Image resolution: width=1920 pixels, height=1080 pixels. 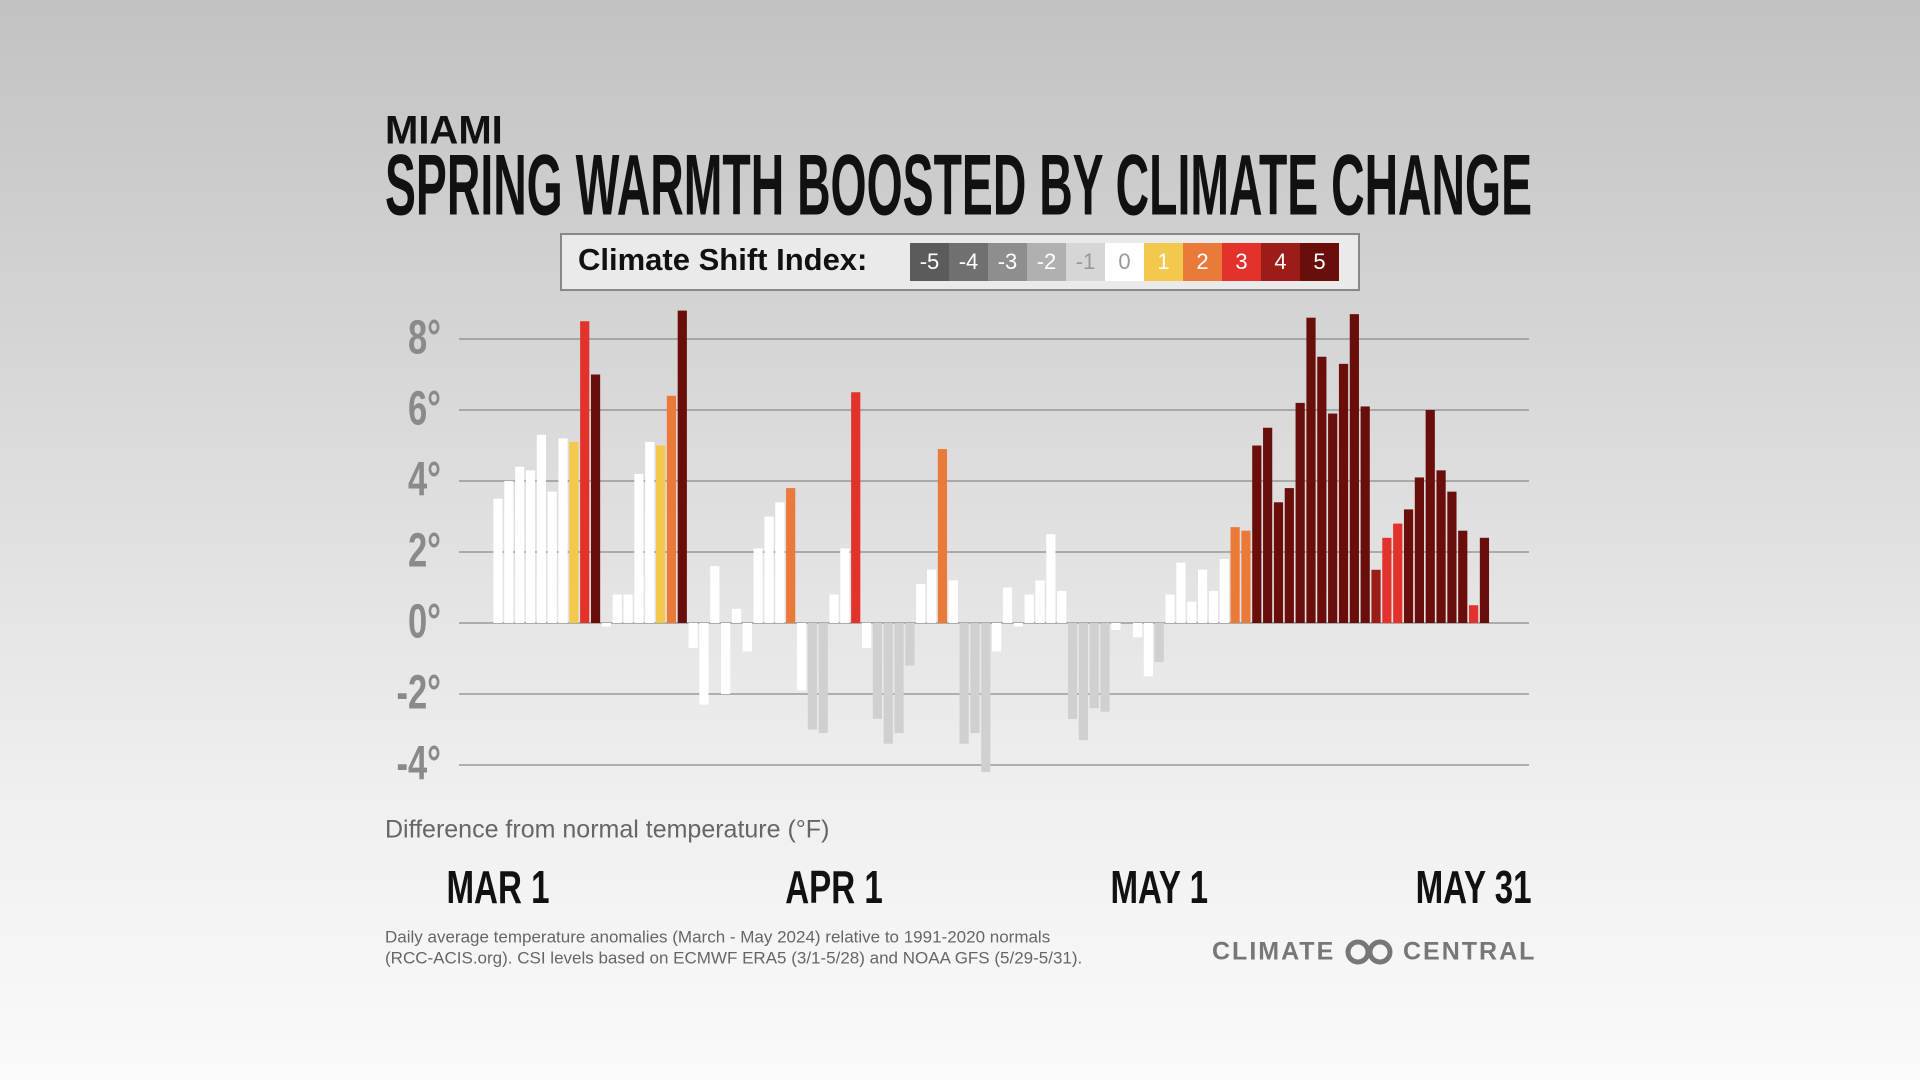 I want to click on y-tick-label: 2°, so click(x=424, y=550).